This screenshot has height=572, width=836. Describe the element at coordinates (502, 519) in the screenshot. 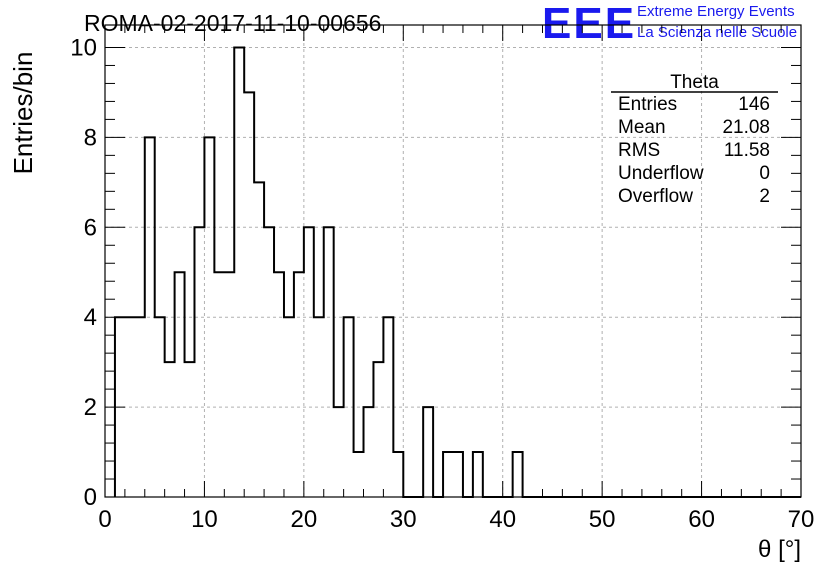

I see `x-tick-label: 40` at that location.